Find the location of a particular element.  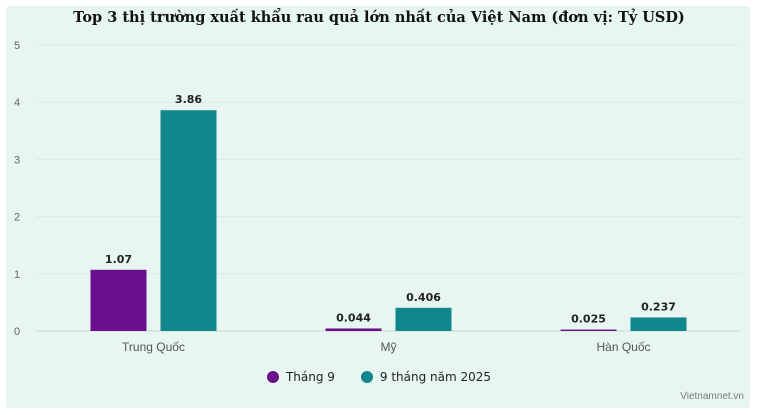

legend-item-series-2: 9 tháng năm 2025 is located at coordinates (426, 377).